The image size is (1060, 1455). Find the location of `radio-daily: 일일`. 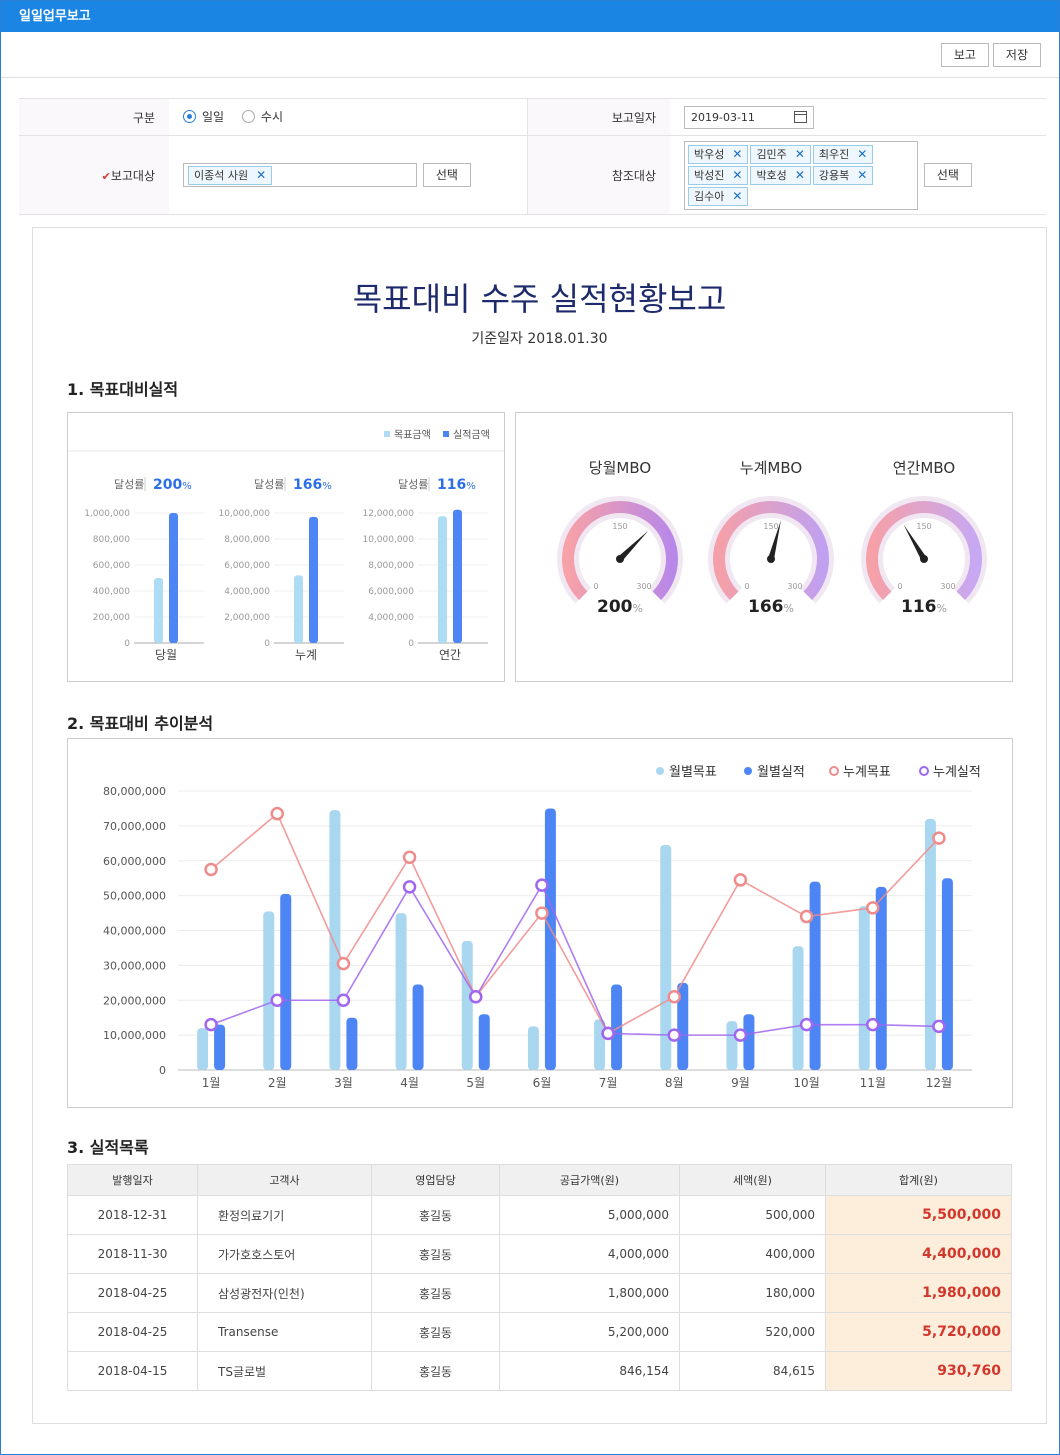

radio-daily: 일일 is located at coordinates (203, 116).